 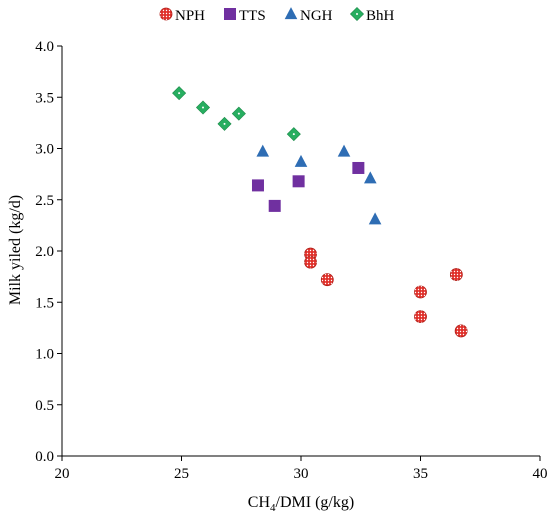 What do you see at coordinates (386, 292) in the screenshot?
I see `series-nph` at bounding box center [386, 292].